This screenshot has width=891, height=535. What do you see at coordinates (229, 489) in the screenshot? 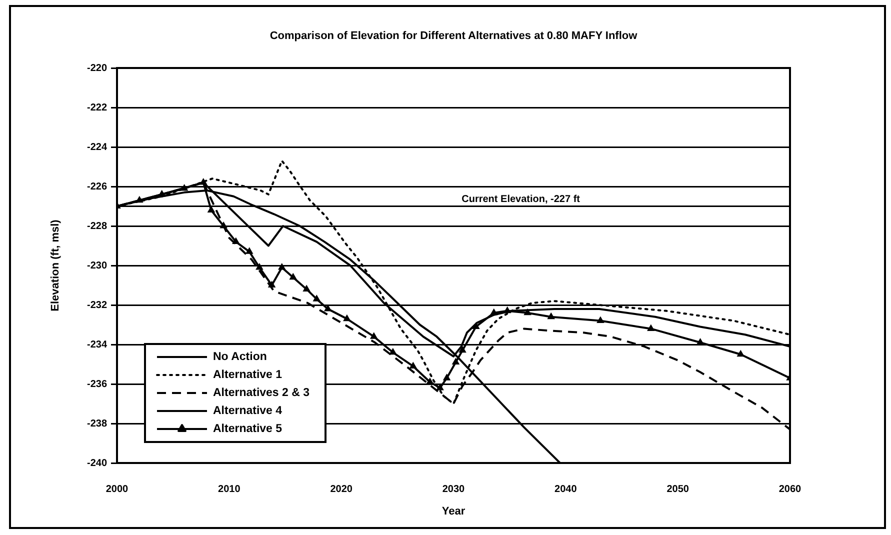
I see `x-tick-label: 2010` at bounding box center [229, 489].